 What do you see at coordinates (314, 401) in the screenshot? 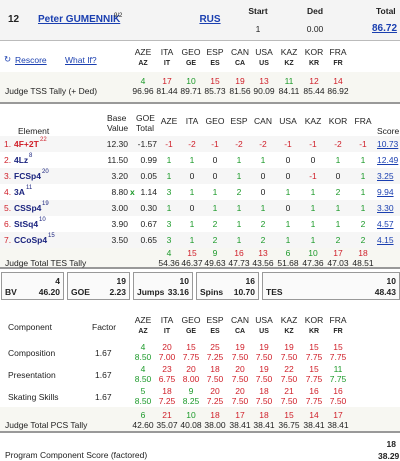
I see `judge-mark: 7.75` at bounding box center [314, 401].